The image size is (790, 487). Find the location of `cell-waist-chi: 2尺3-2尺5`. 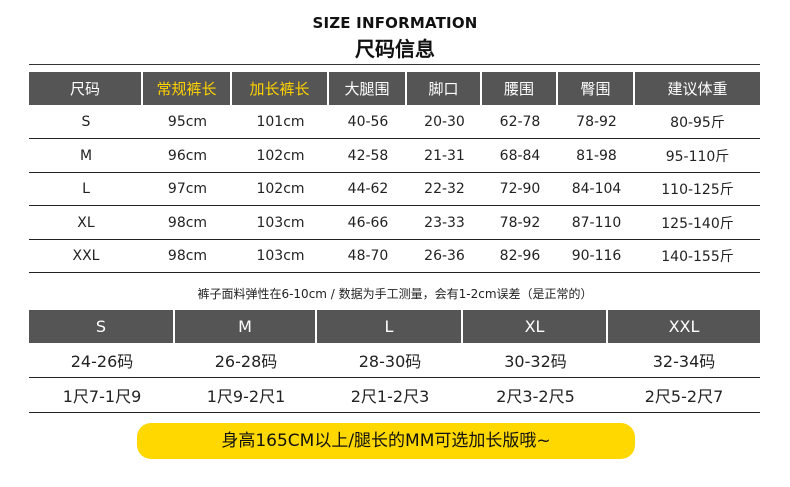

cell-waist-chi: 2尺3-2尺5 is located at coordinates (535, 395).